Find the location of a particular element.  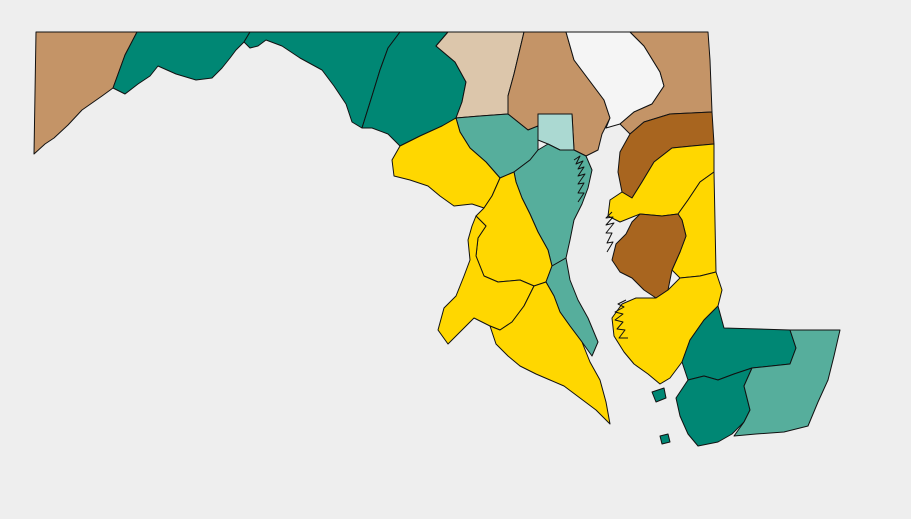

county-garrett is located at coordinates (85, 93).